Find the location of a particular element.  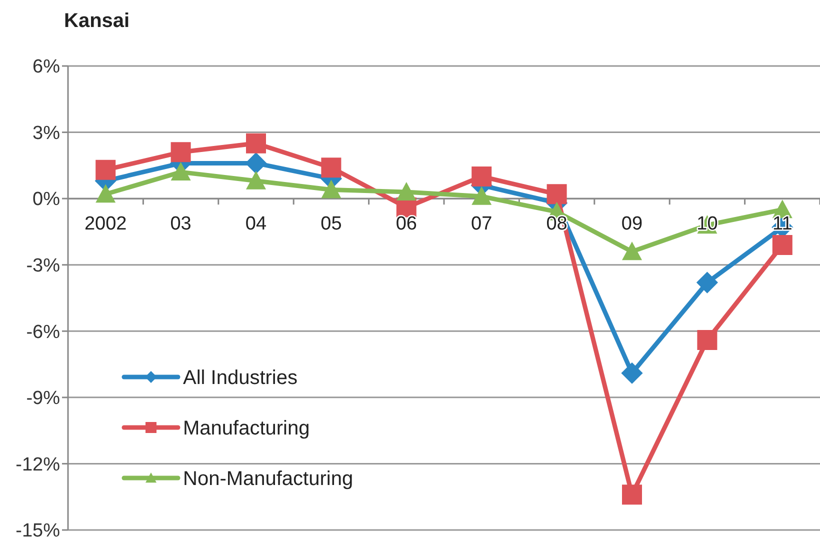

x-tick-label: 11 is located at coordinates (782, 224).